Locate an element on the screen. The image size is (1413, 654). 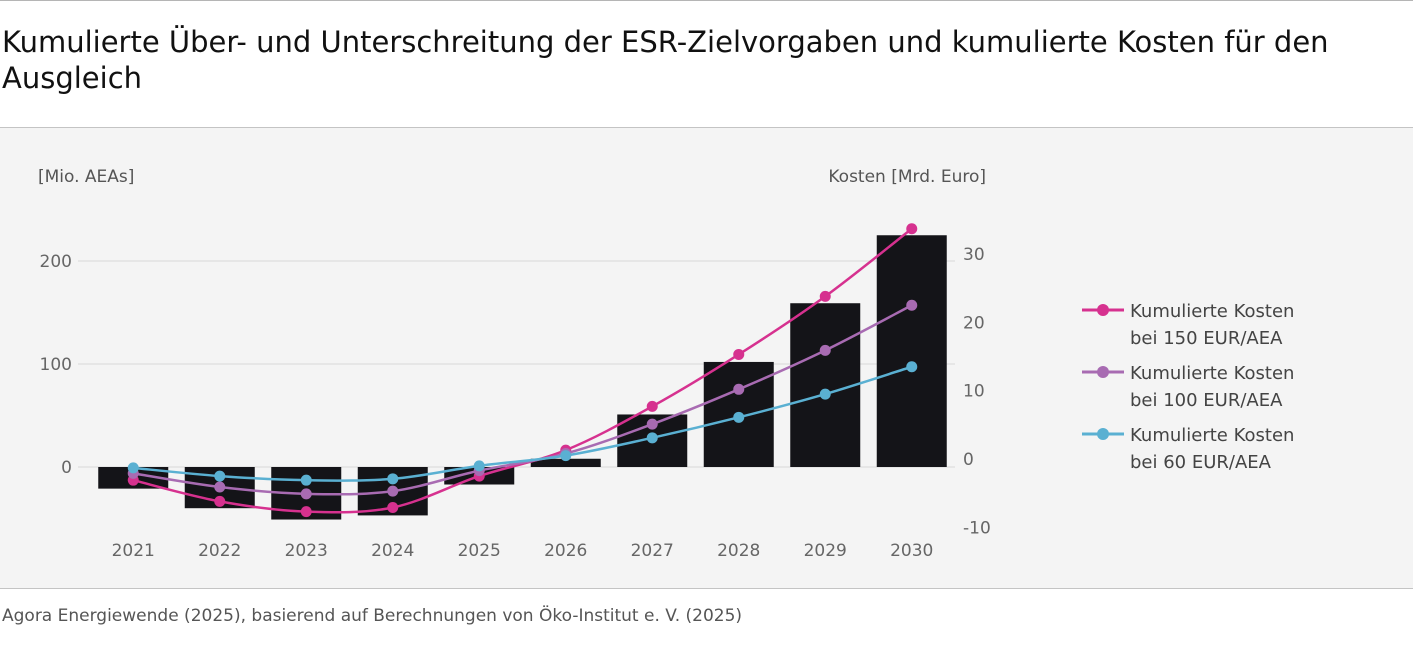
x-tick-label: 2021 is located at coordinates (133, 551).